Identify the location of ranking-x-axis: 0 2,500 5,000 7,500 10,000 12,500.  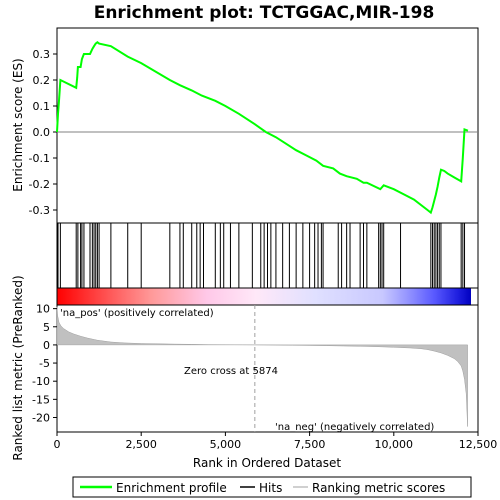
(276, 441).